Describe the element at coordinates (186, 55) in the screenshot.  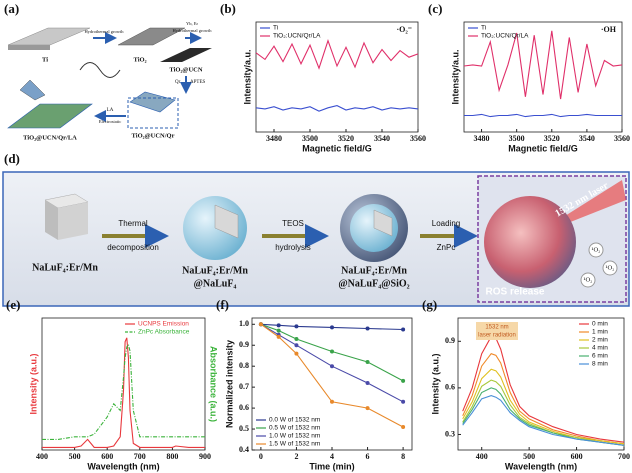
I see `ucn-plate` at that location.